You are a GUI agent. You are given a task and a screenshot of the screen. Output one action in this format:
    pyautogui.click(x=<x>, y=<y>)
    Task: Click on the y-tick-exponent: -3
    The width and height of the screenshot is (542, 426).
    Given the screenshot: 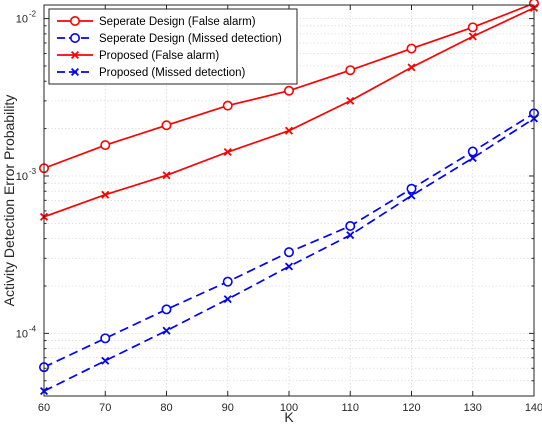 What is the action you would take?
    pyautogui.click(x=33, y=171)
    